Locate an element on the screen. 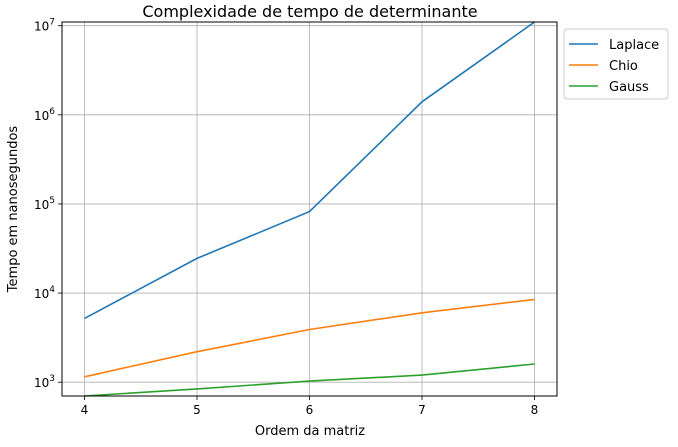 The image size is (678, 447). x-tick-label: 5 is located at coordinates (197, 410).